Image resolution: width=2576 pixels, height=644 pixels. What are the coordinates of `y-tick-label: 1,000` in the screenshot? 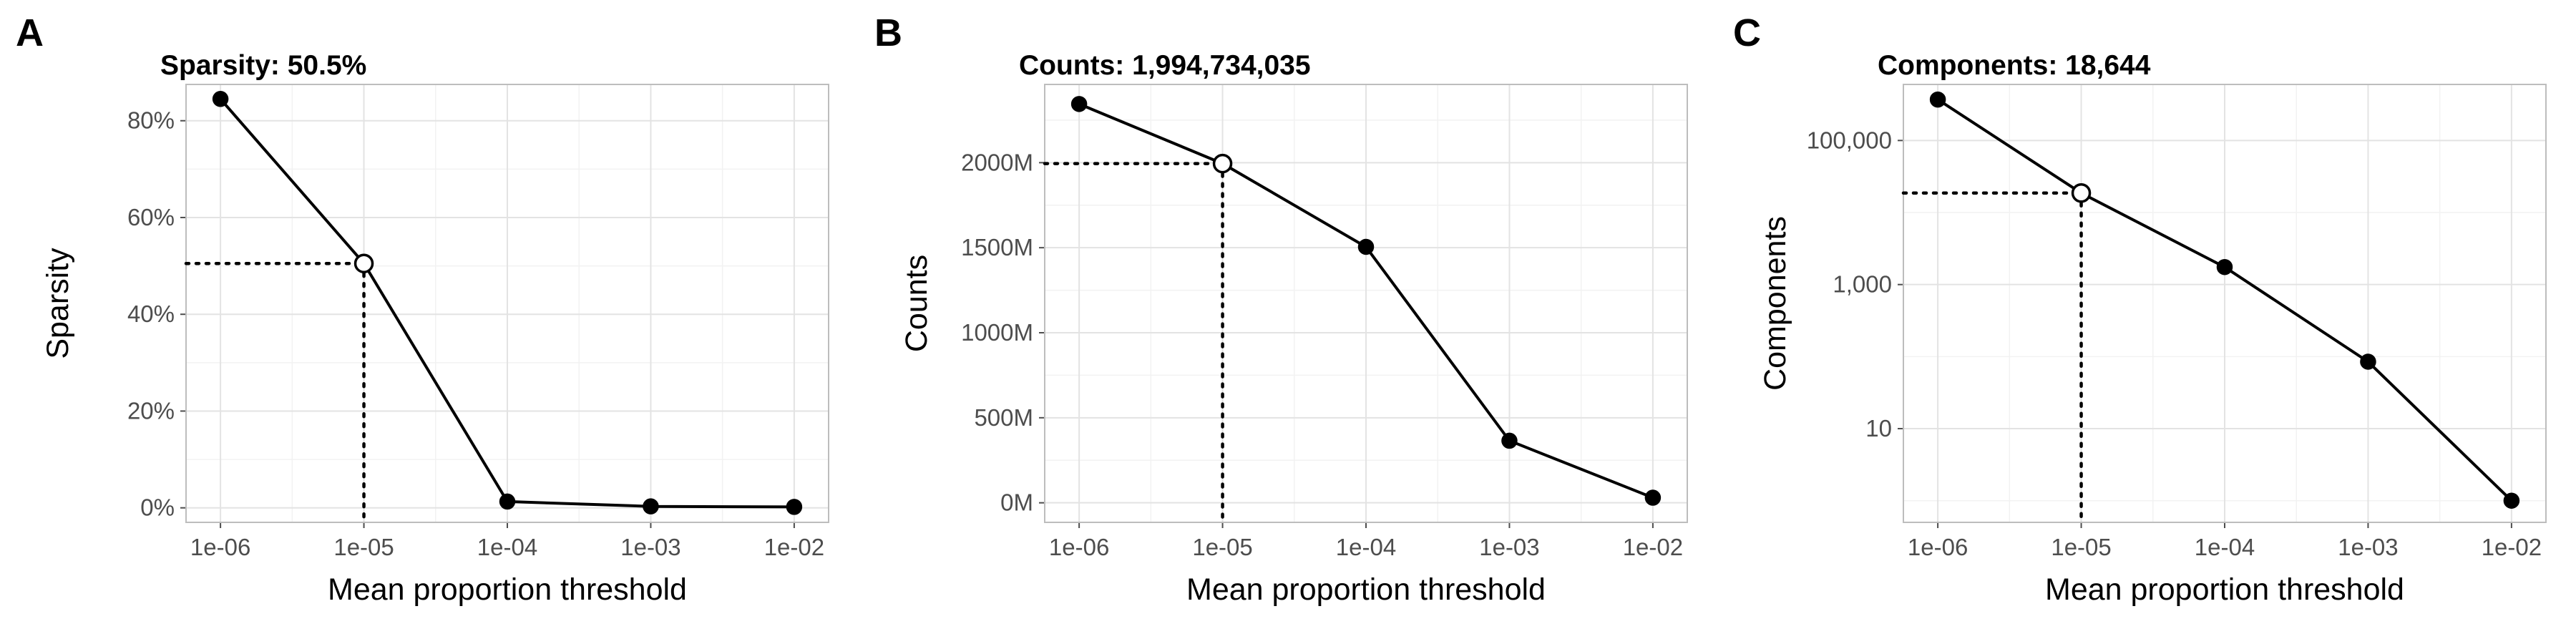 It's located at (1862, 284).